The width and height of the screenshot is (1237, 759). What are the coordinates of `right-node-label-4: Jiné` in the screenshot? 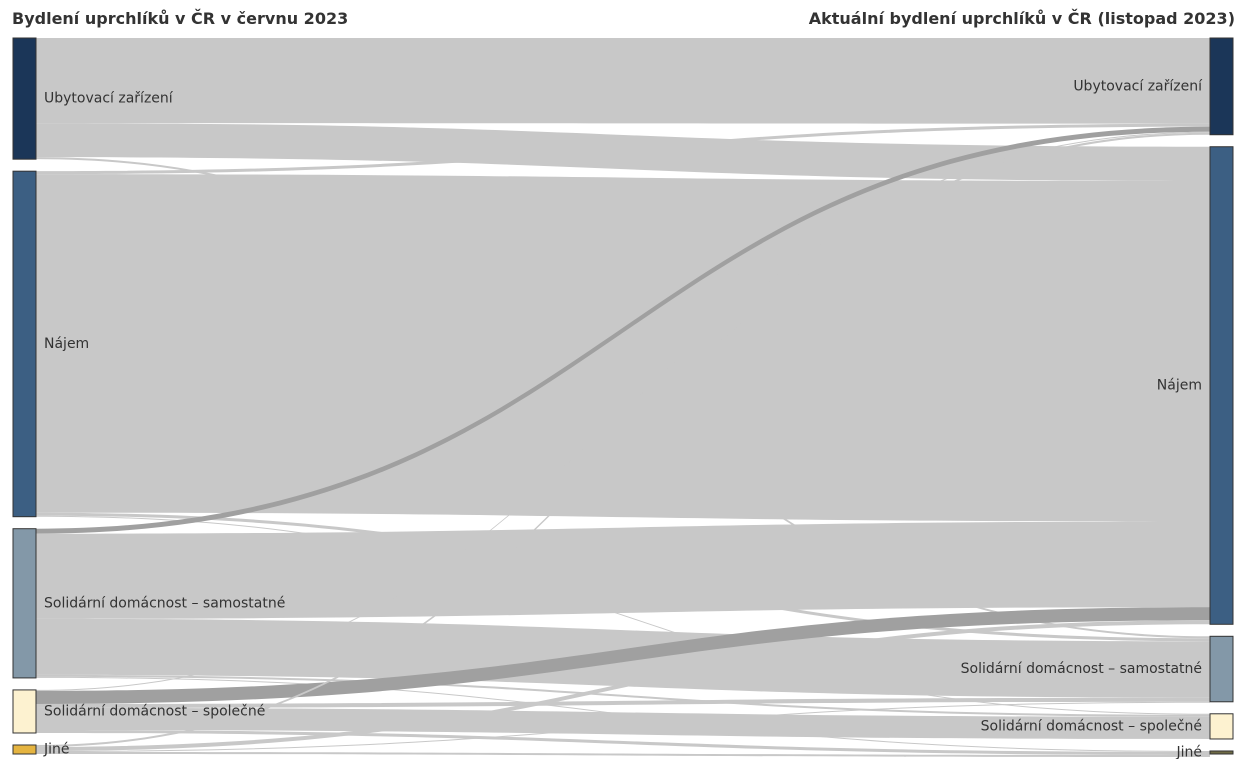 It's located at (1188, 751).